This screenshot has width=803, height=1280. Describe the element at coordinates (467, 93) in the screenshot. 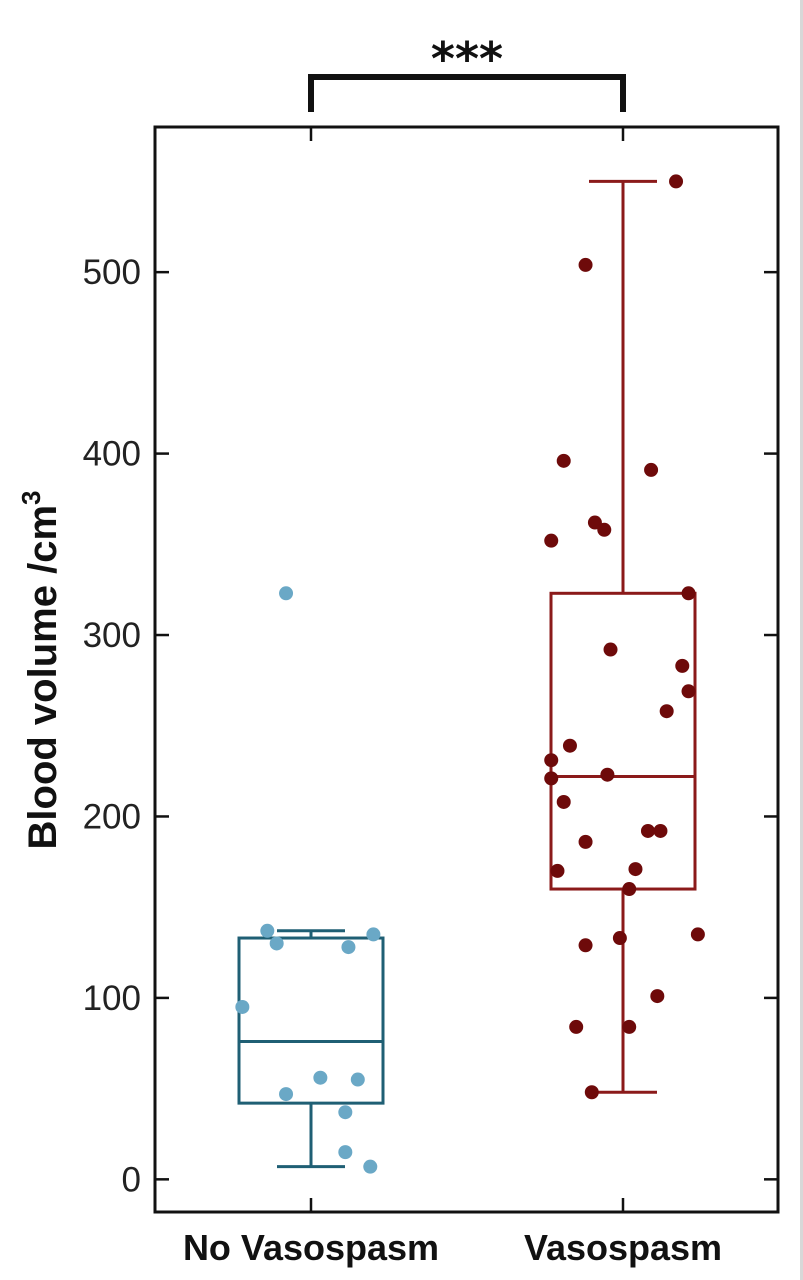

I see `significance-bracket` at that location.